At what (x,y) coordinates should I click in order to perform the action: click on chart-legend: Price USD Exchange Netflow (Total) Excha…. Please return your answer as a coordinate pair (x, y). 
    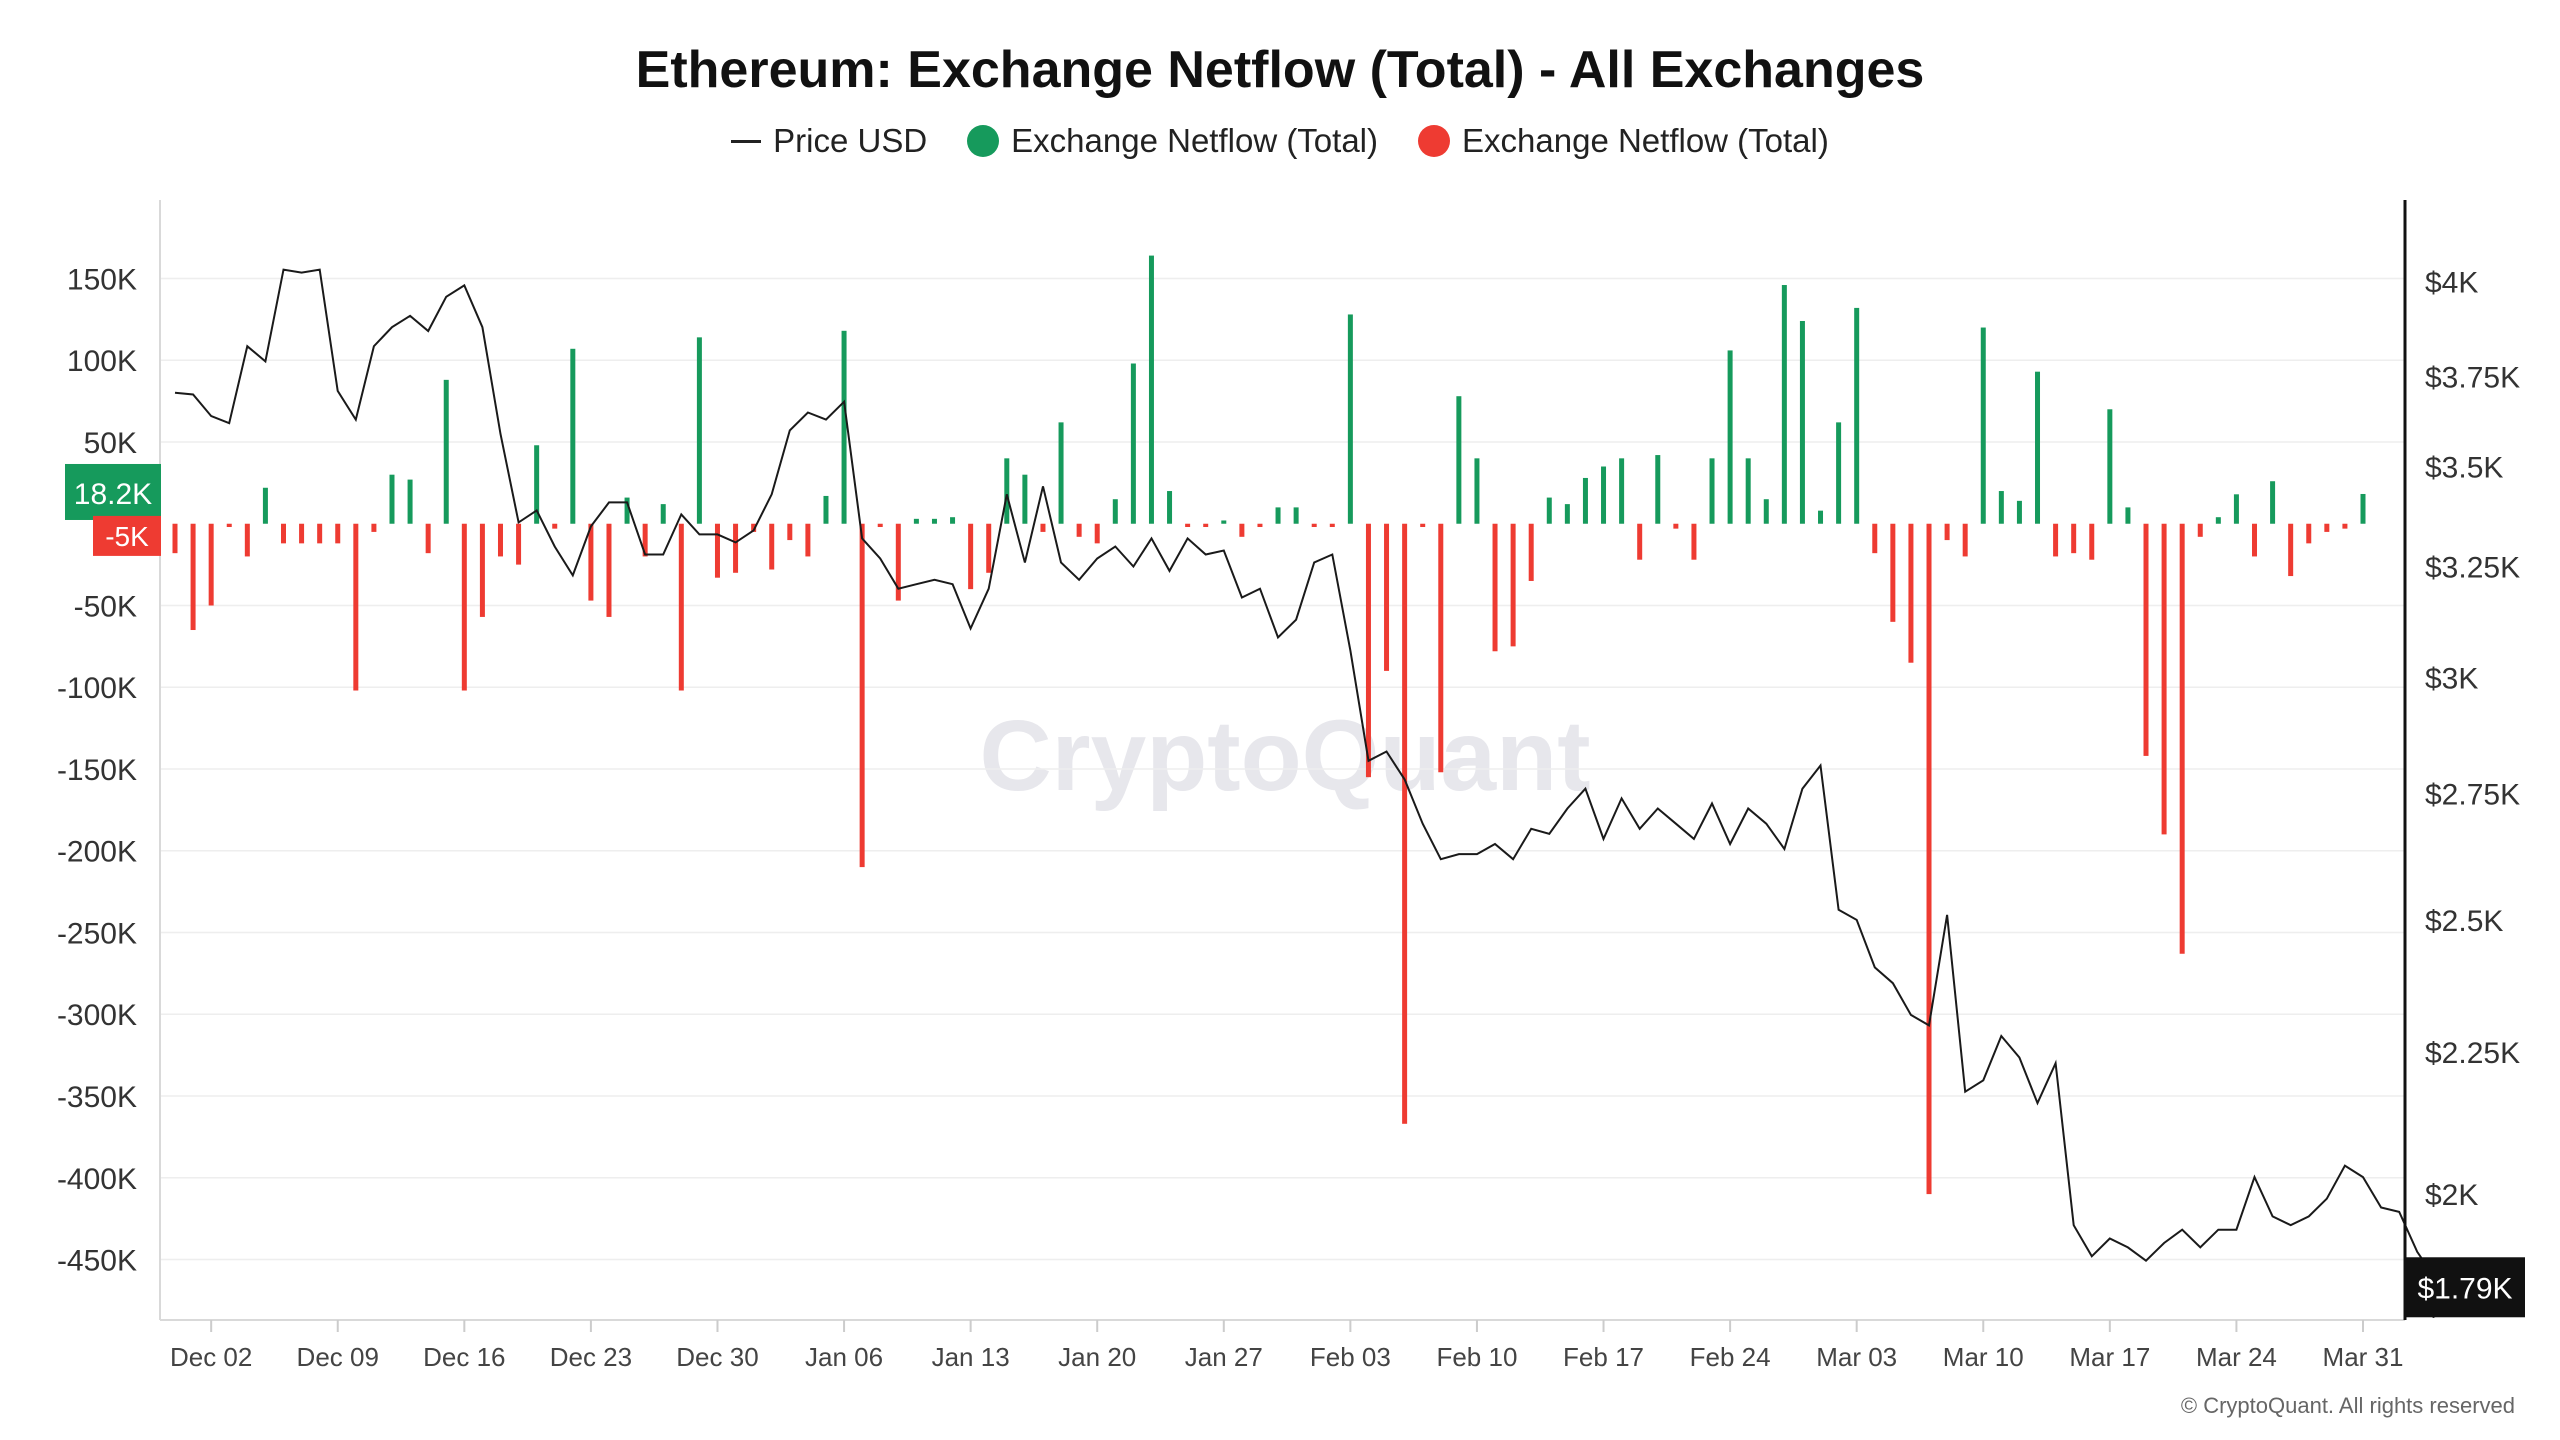
    Looking at the image, I should click on (1280, 141).